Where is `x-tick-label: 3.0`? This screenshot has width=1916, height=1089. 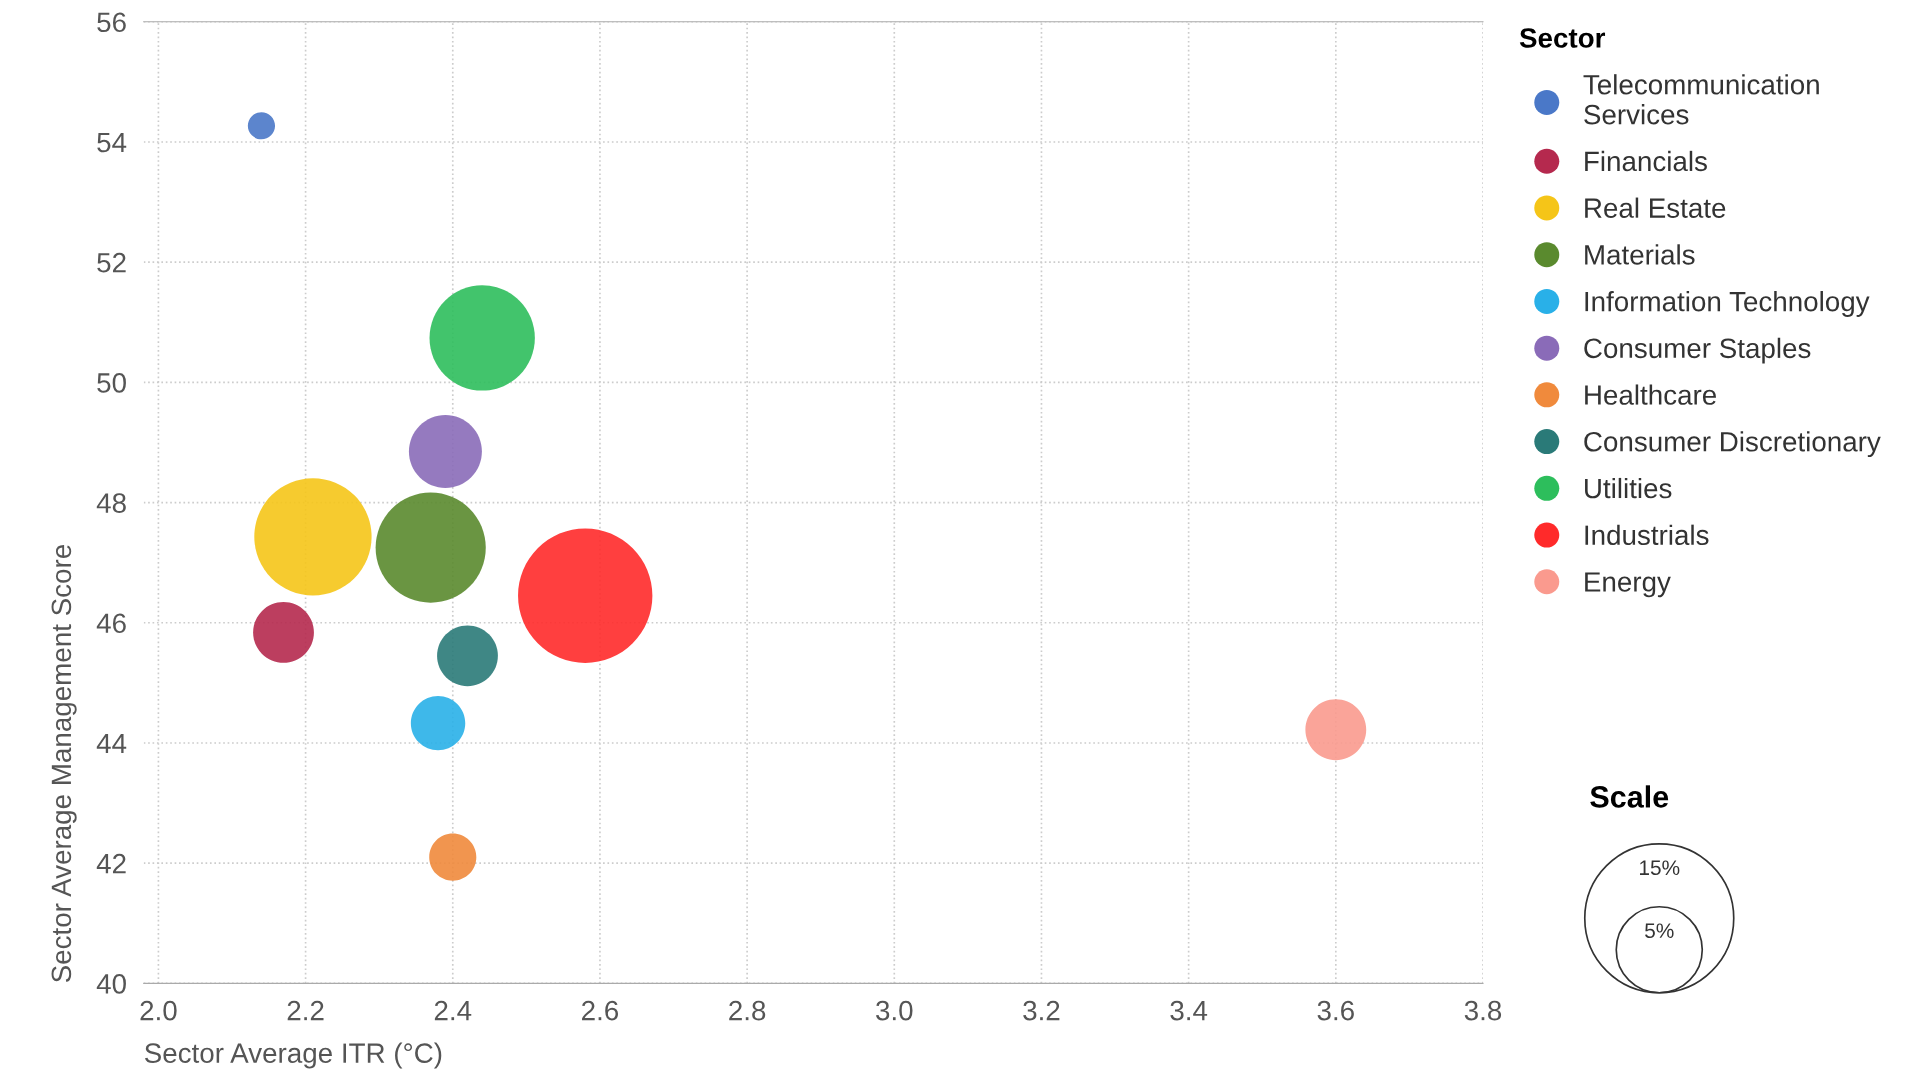
x-tick-label: 3.0 is located at coordinates (894, 1010).